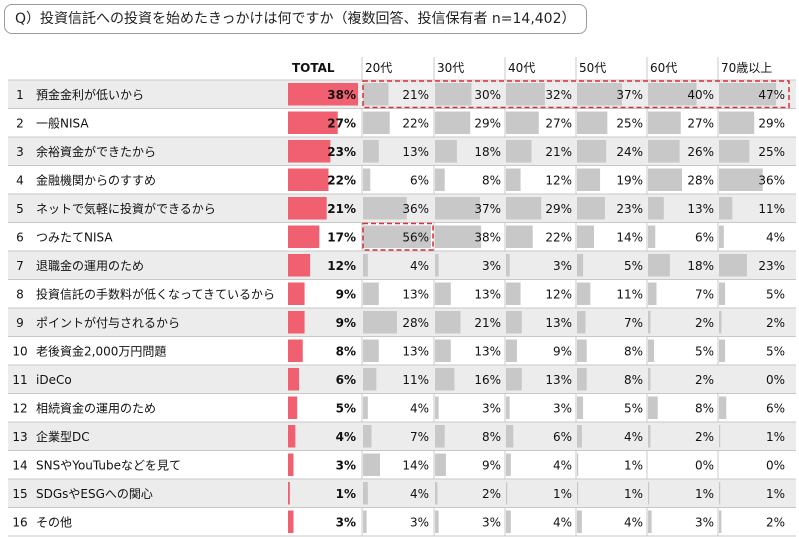 This screenshot has width=799, height=537. I want to click on row-number: 10, so click(19, 351).